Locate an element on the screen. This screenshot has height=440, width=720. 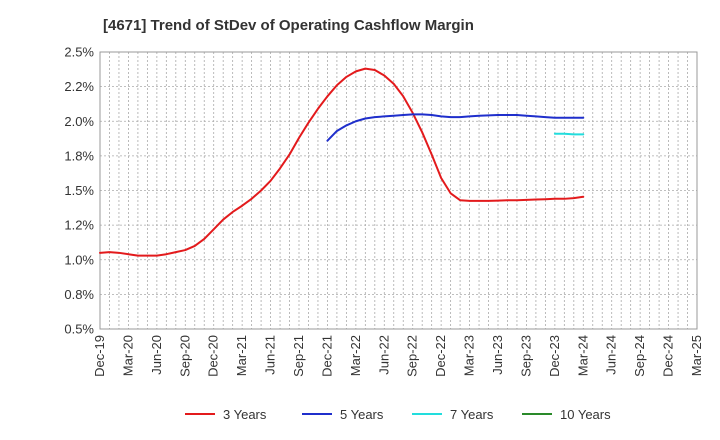
x-tick-label: Sep-21 is located at coordinates (298, 356).